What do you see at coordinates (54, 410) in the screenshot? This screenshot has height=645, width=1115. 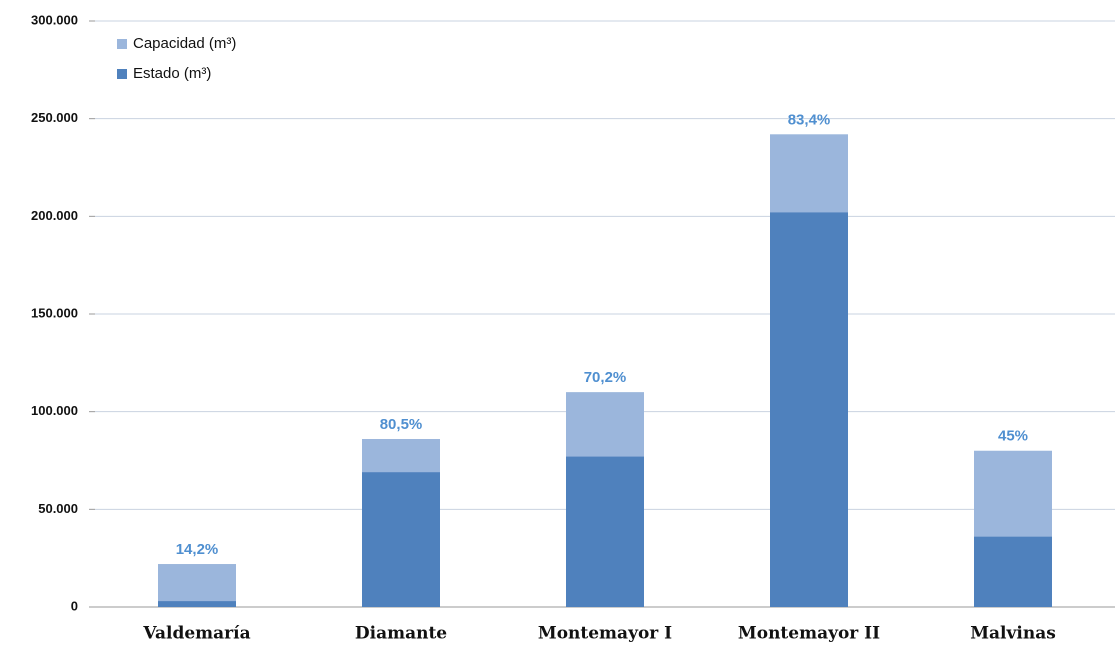 I see `y-tick-label: 100.000` at bounding box center [54, 410].